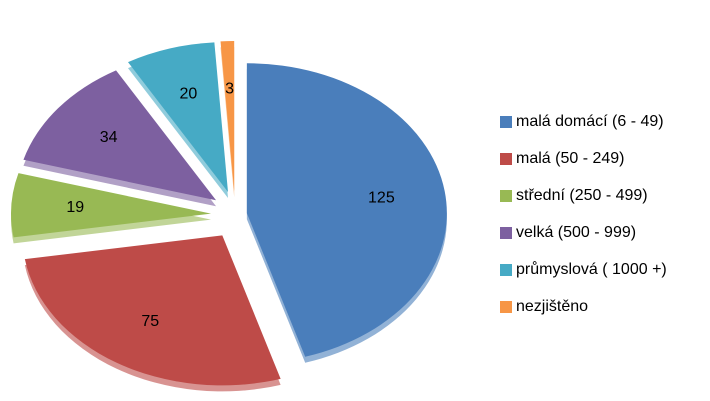  Describe the element at coordinates (570, 158) in the screenshot. I see `legend-label: malá (50 - 249)` at that location.